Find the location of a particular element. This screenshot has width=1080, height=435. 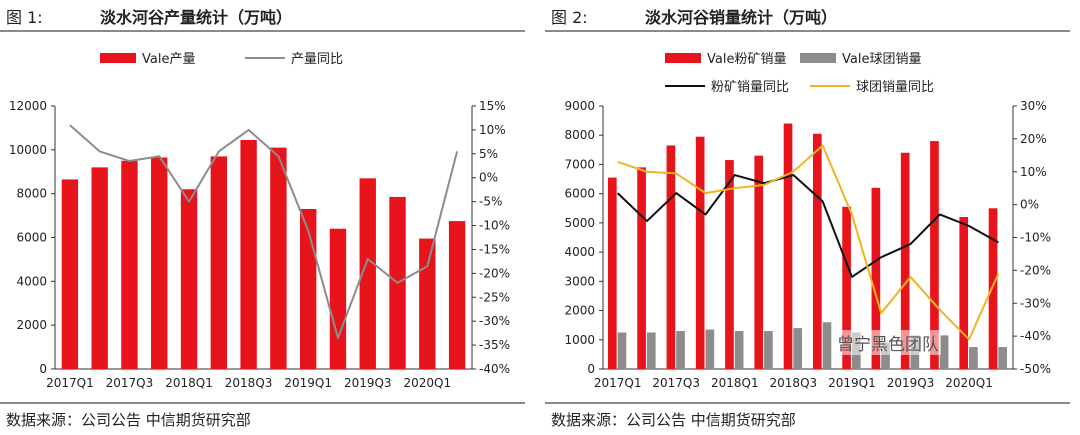

legend-label: Vale粉矿销量 is located at coordinates (746, 59).